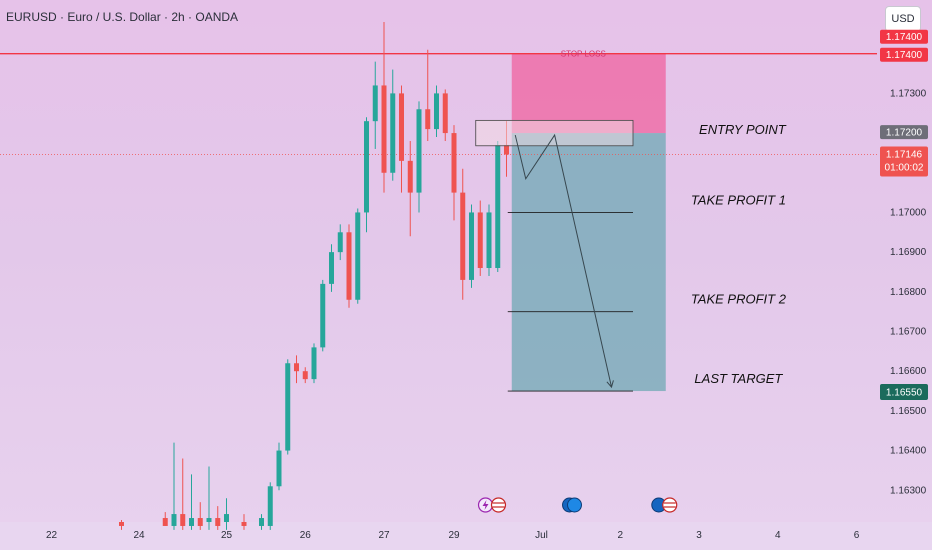 The height and width of the screenshot is (550, 932). Describe the element at coordinates (52, 535) in the screenshot. I see `time-axis-label: 22` at that location.